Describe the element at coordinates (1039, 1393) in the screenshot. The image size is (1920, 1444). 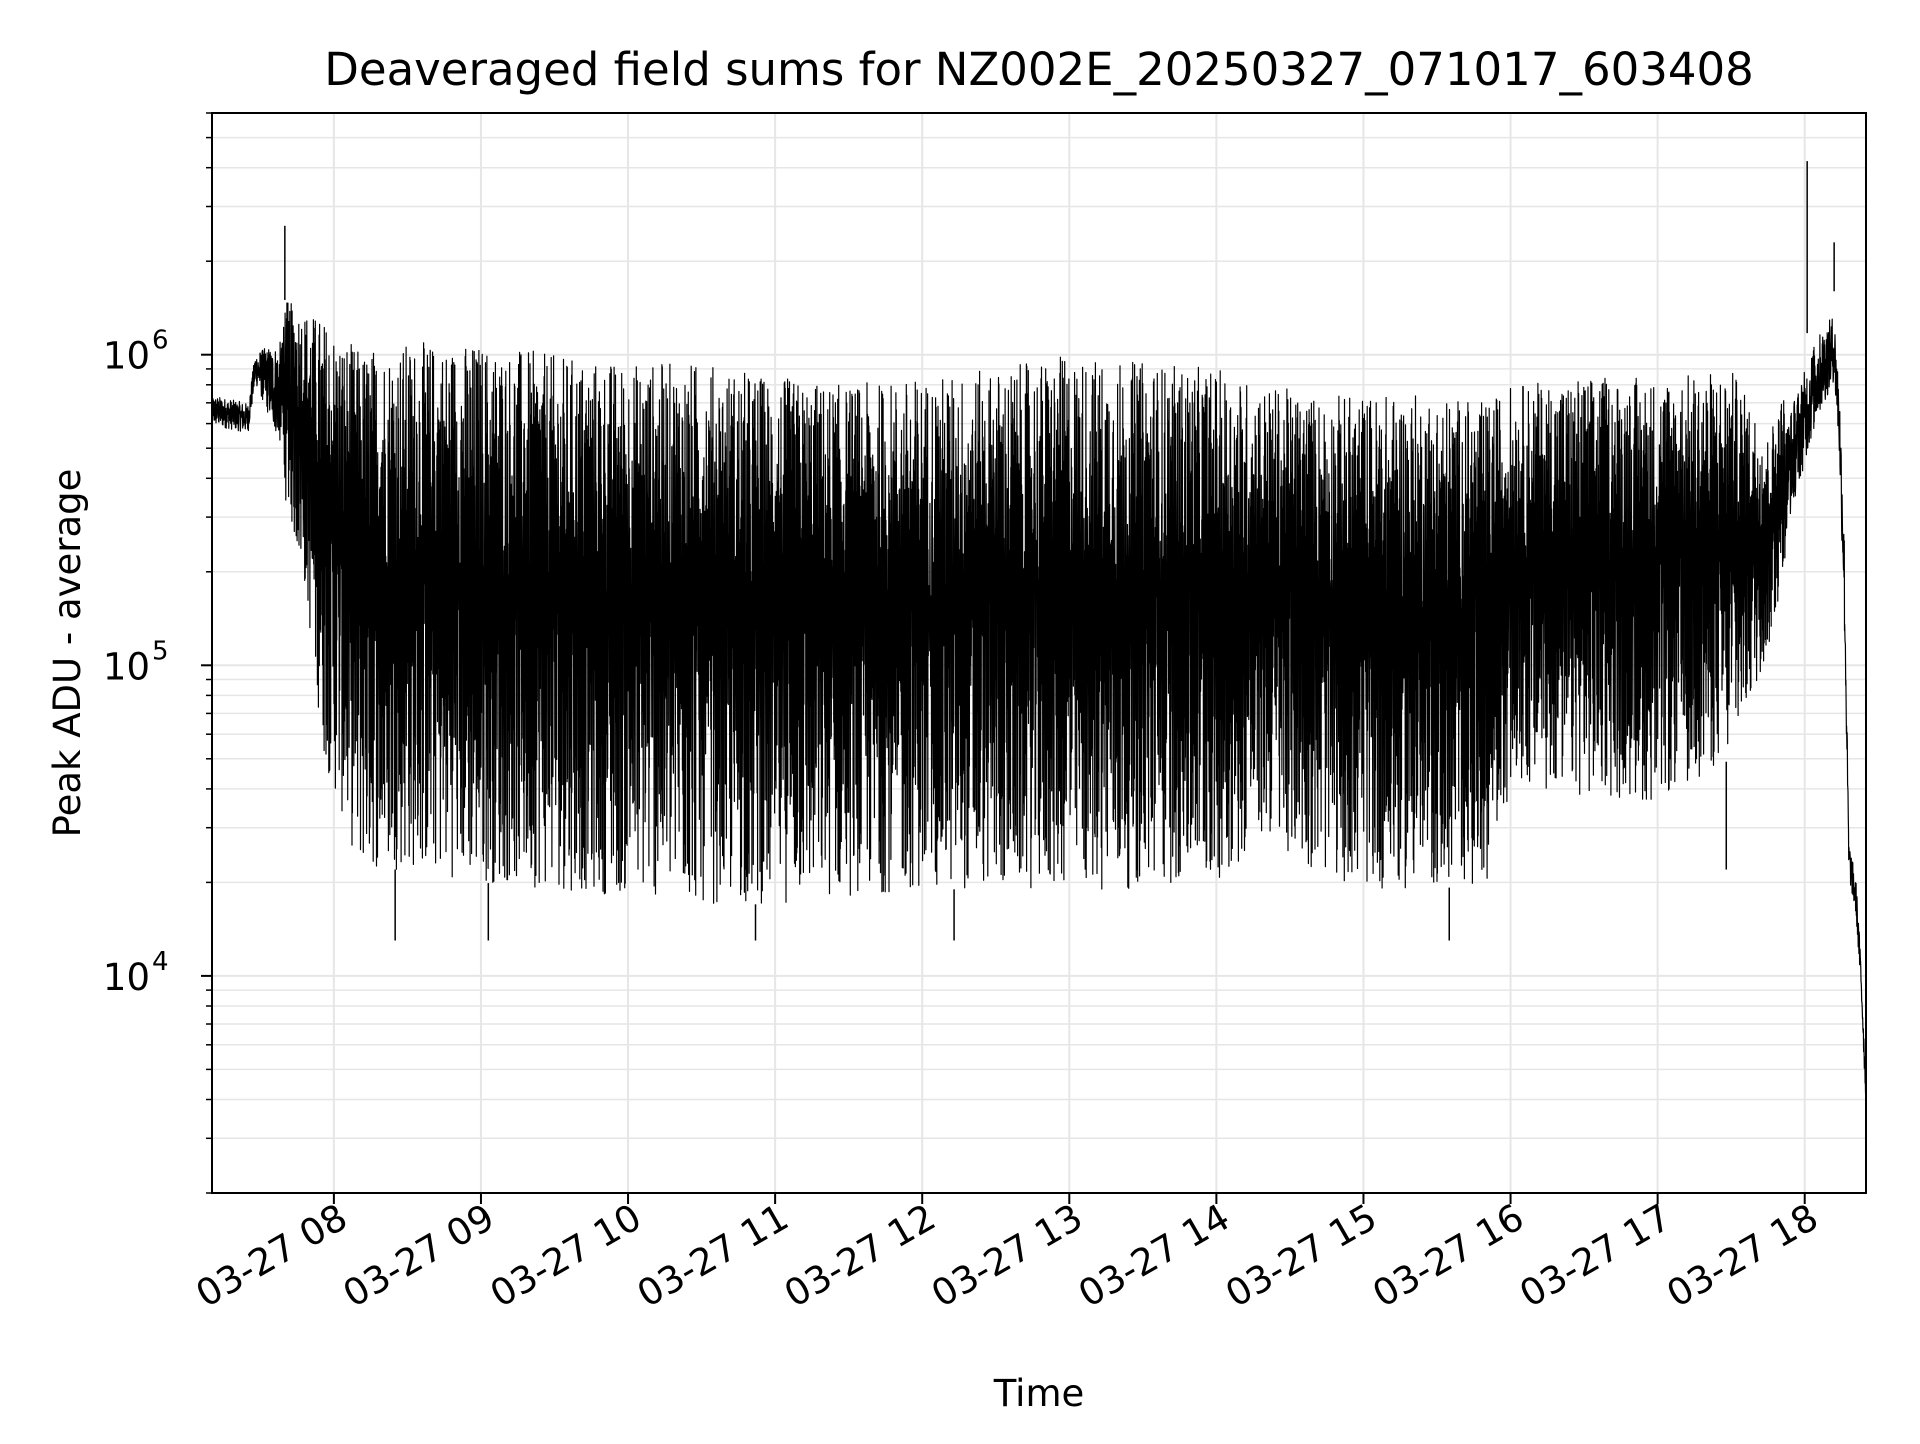
I see `x-axis-label: Time` at that location.